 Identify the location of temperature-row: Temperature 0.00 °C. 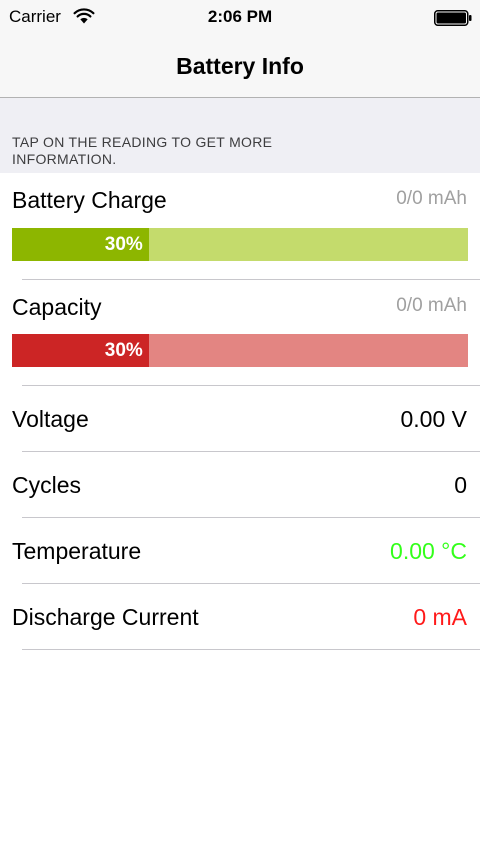
(240, 551).